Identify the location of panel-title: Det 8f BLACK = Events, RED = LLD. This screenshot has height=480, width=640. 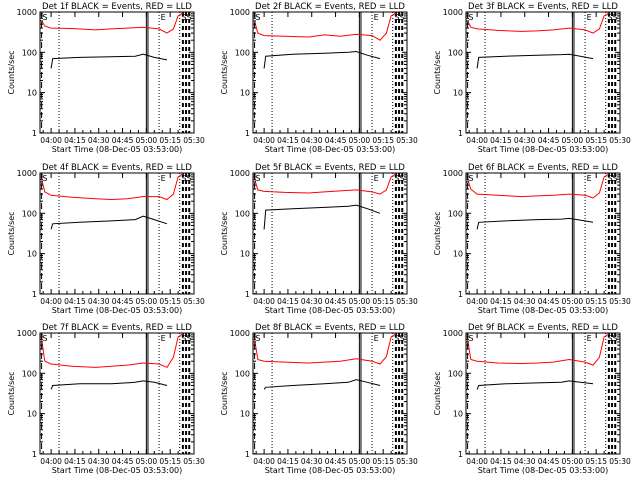
(330, 328).